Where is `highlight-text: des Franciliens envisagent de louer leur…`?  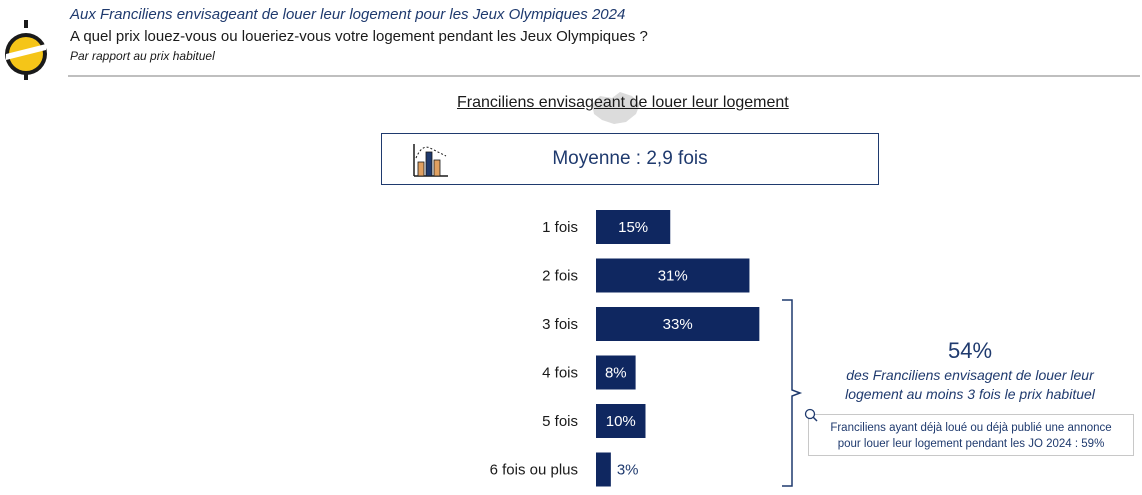
highlight-text: des Franciliens envisagent de louer leur… is located at coordinates (970, 385).